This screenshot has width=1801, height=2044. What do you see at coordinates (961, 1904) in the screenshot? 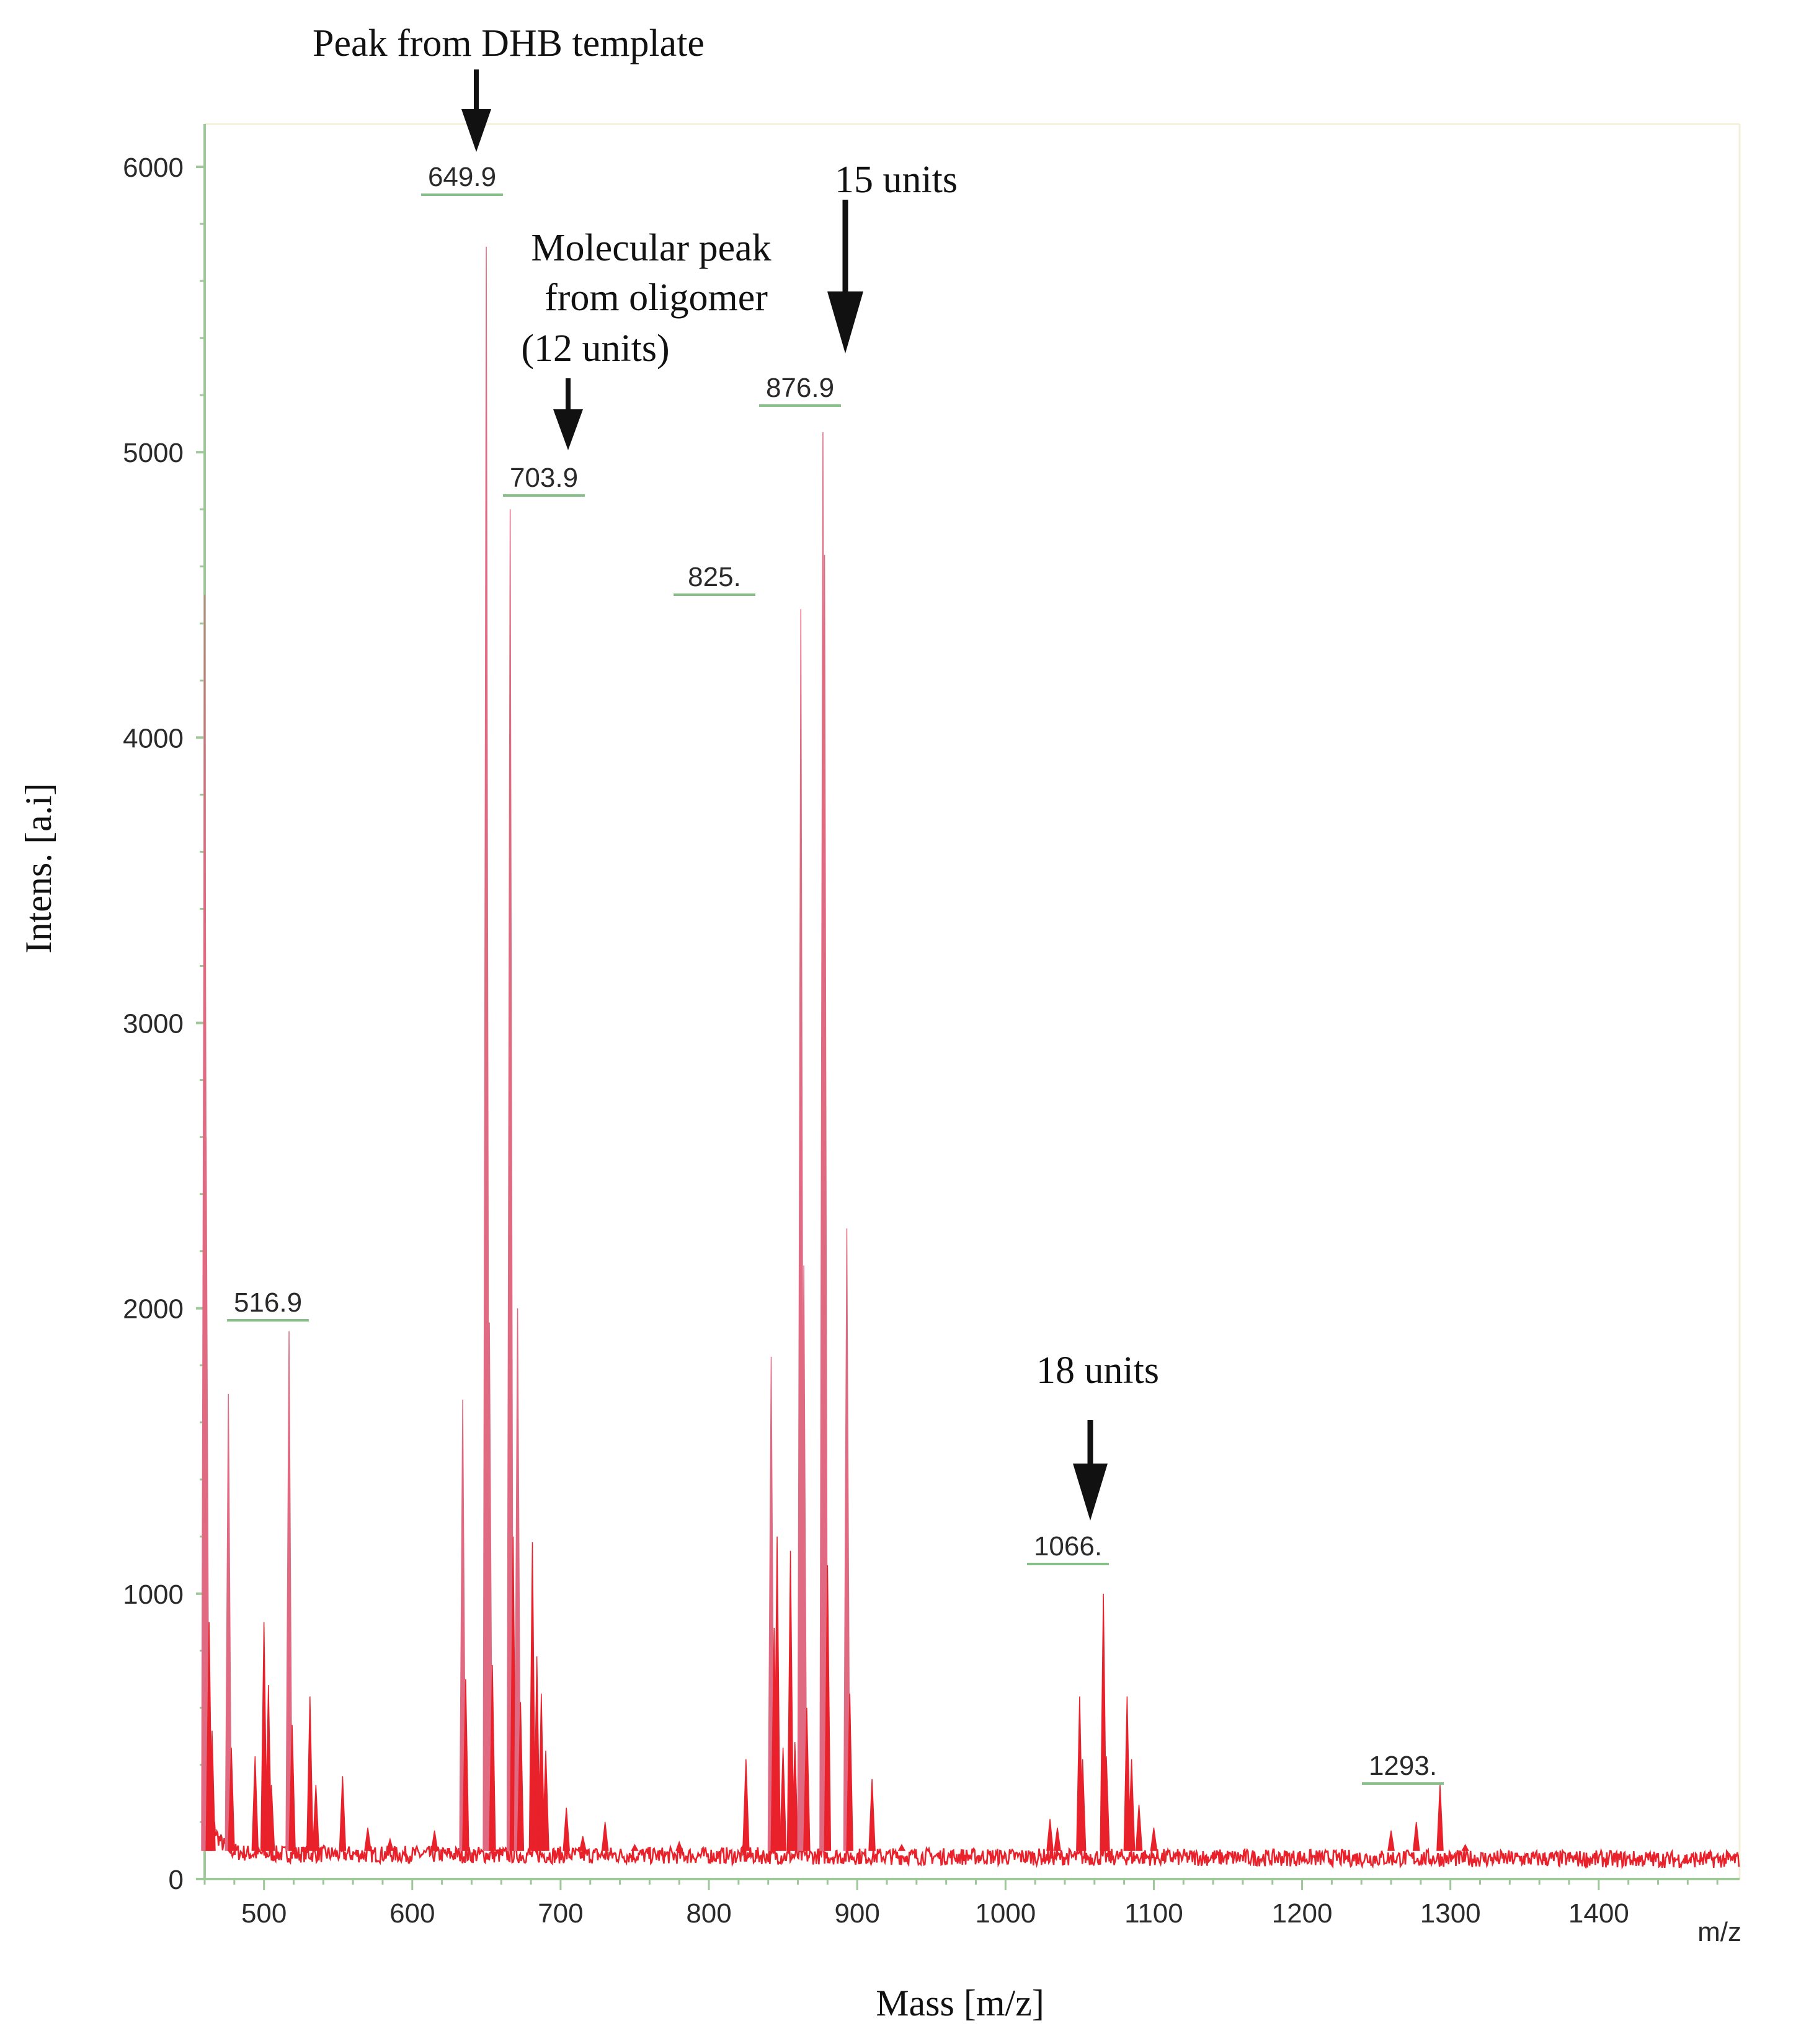
I see `x-axis-ticks: 500 600 700 800 900 1000 1100 1200 1300 1400` at bounding box center [961, 1904].